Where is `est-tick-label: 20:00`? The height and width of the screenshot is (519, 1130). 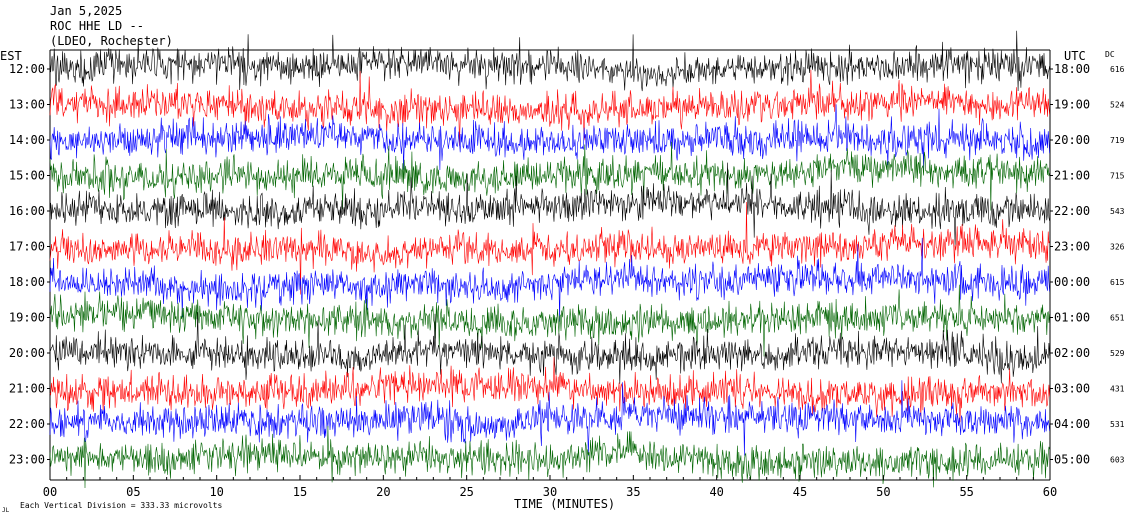
est-tick-label: 20:00 is located at coordinates (27, 353).